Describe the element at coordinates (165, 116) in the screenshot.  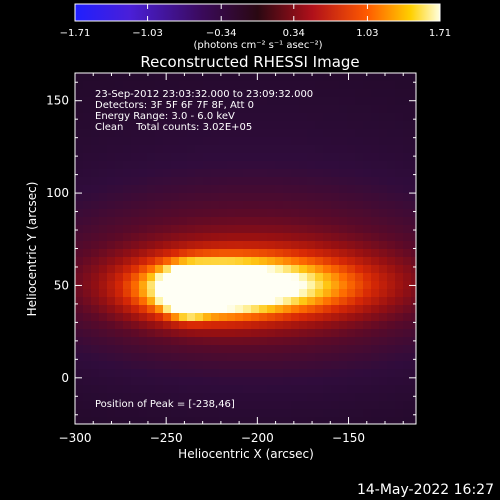
I see `annotation-energy-range: Energy Range: 3.0 - 6.0 keV` at that location.